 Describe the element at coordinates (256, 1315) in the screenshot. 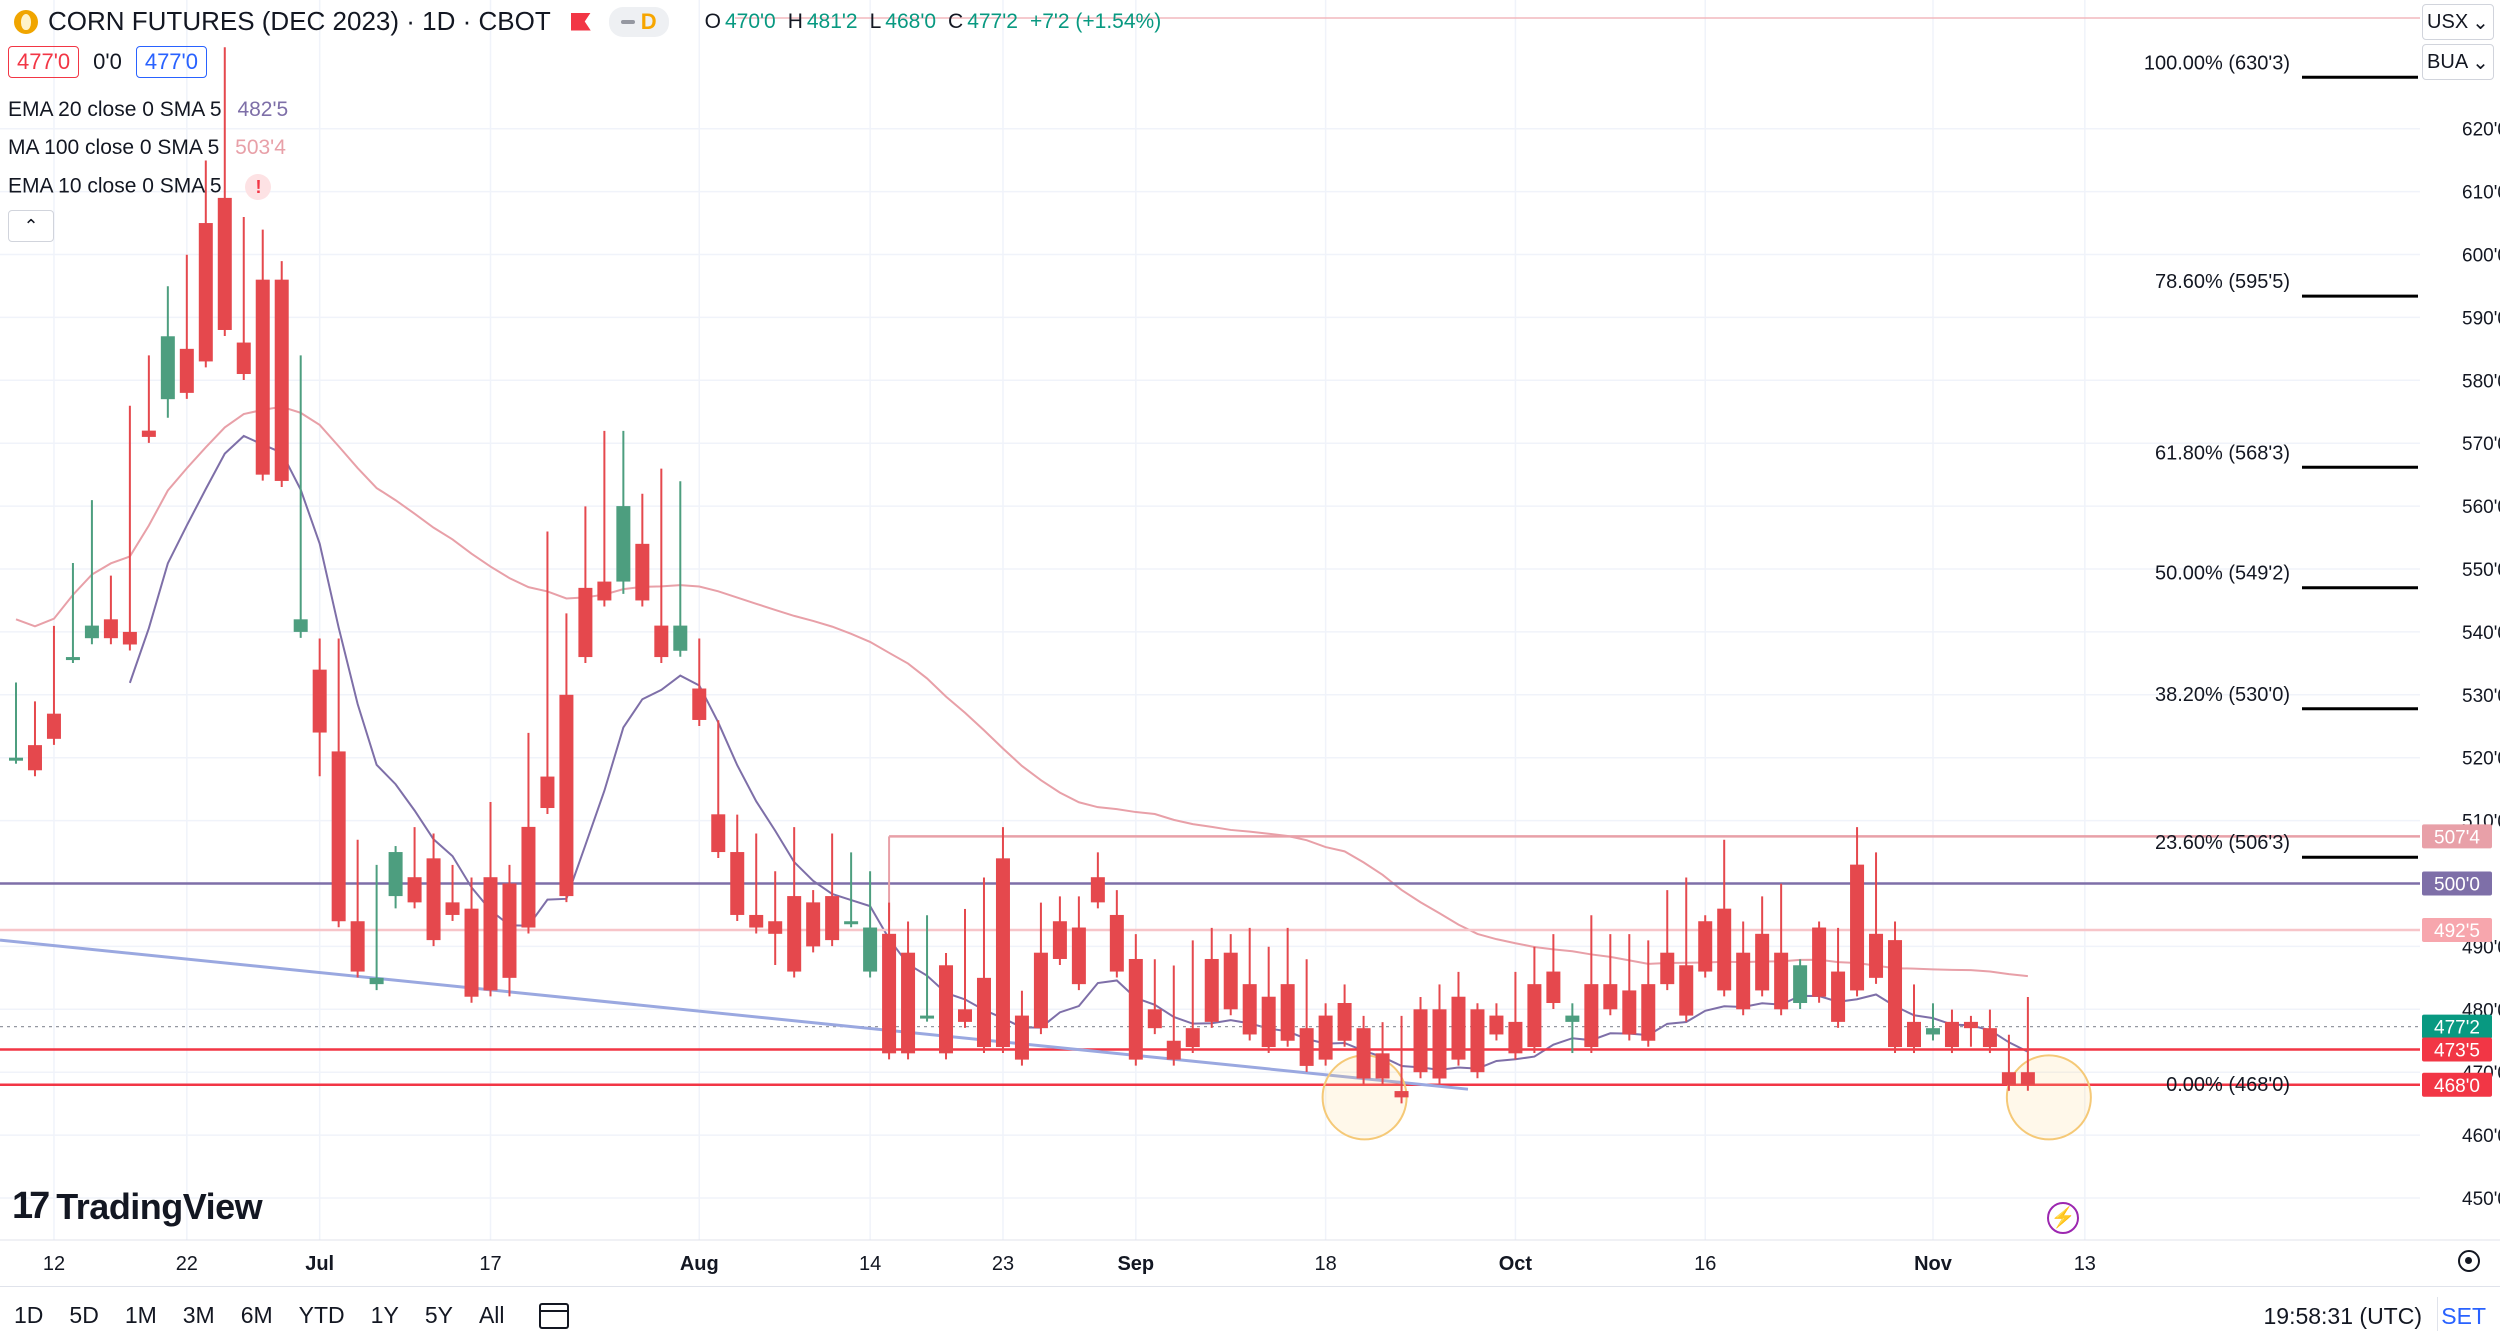

I see `range-6m-button: 6M` at that location.